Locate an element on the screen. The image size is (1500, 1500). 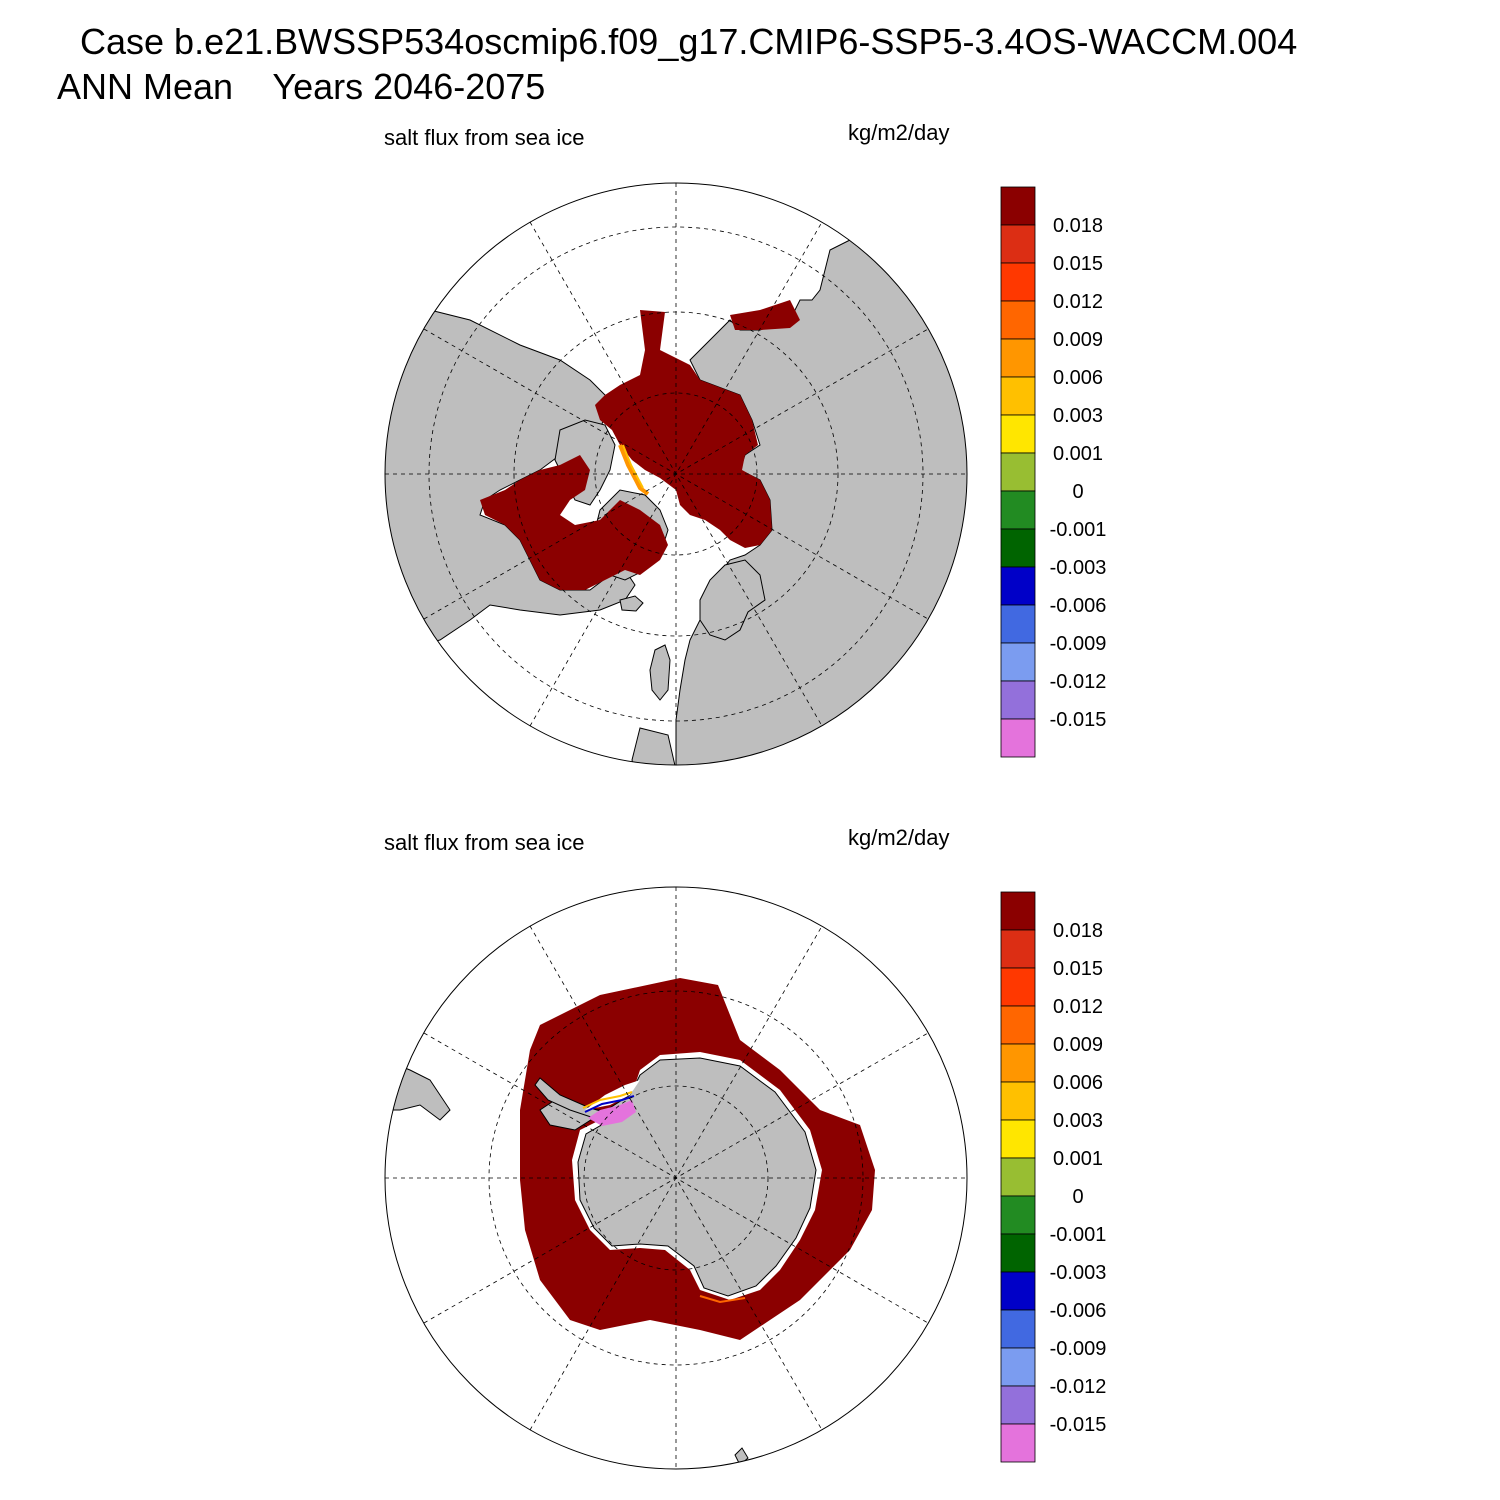
south-colorbar-label: 0.006 is located at coordinates (1078, 1083).